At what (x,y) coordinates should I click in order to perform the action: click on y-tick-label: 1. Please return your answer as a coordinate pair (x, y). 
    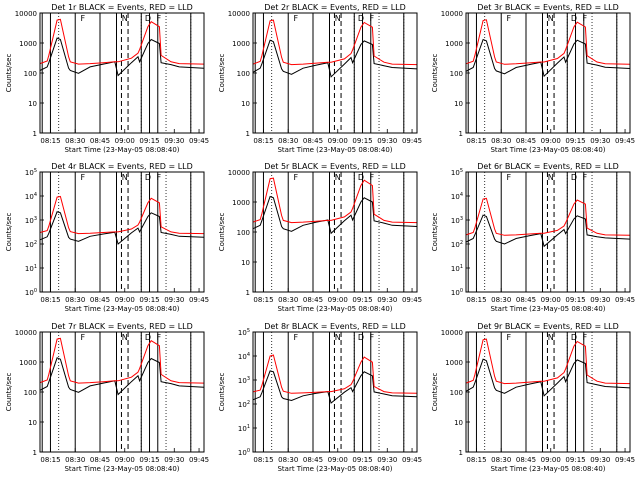
    Looking at the image, I should click on (461, 453).